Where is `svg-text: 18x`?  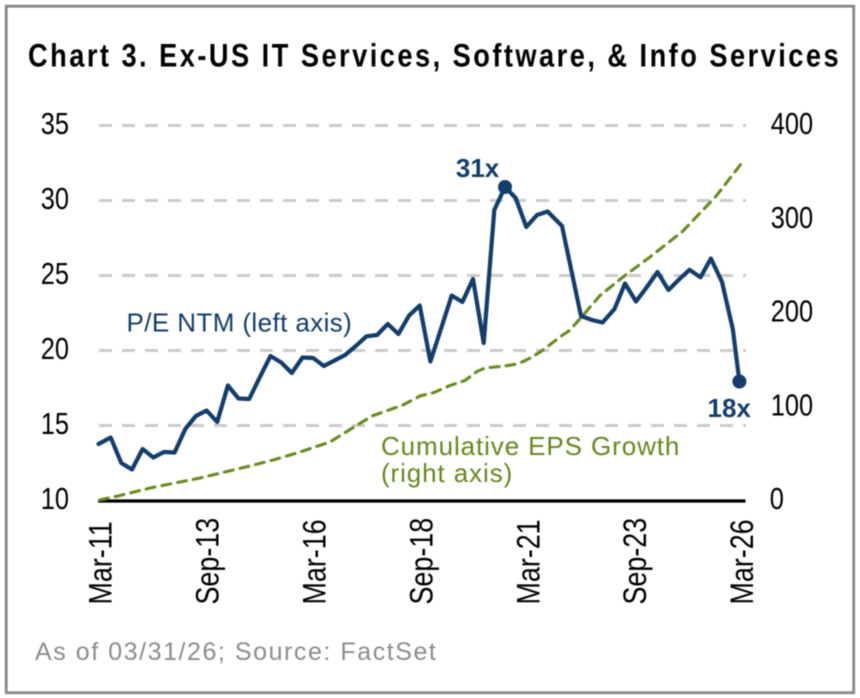 svg-text: 18x is located at coordinates (730, 408).